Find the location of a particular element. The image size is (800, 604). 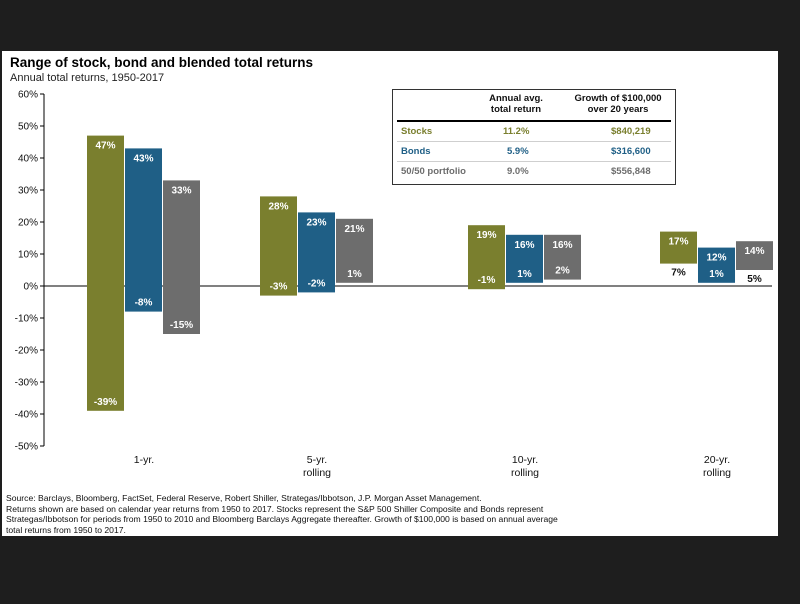

max-data-label: 43% is located at coordinates (143, 158).